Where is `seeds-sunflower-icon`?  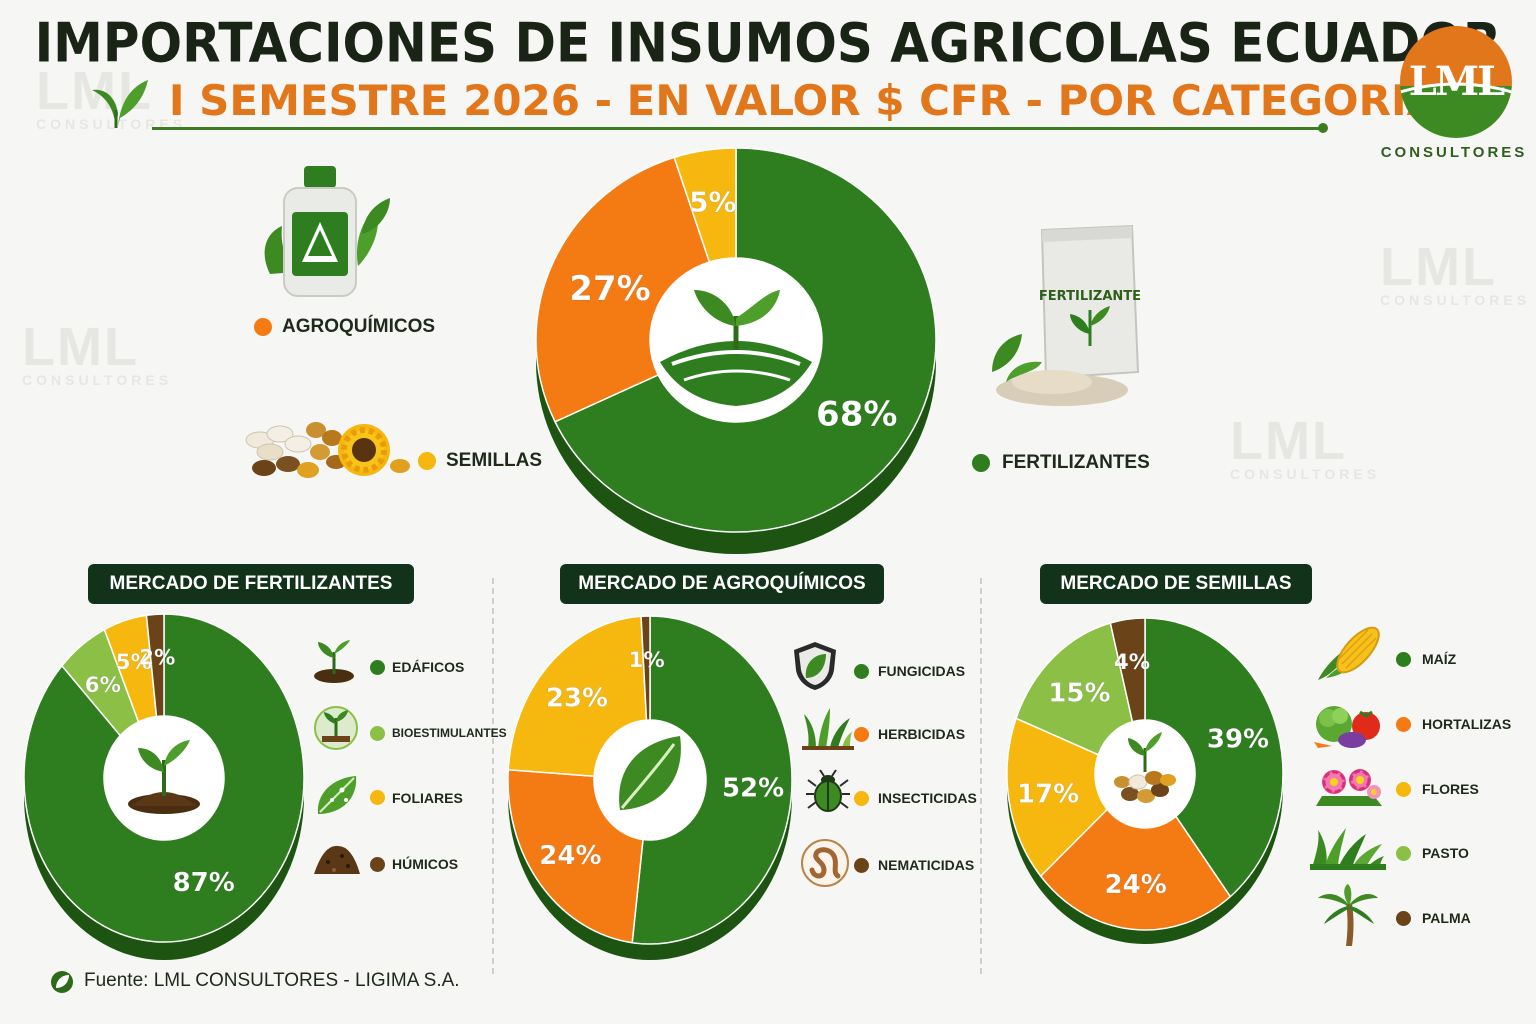
seeds-sunflower-icon is located at coordinates (327, 450).